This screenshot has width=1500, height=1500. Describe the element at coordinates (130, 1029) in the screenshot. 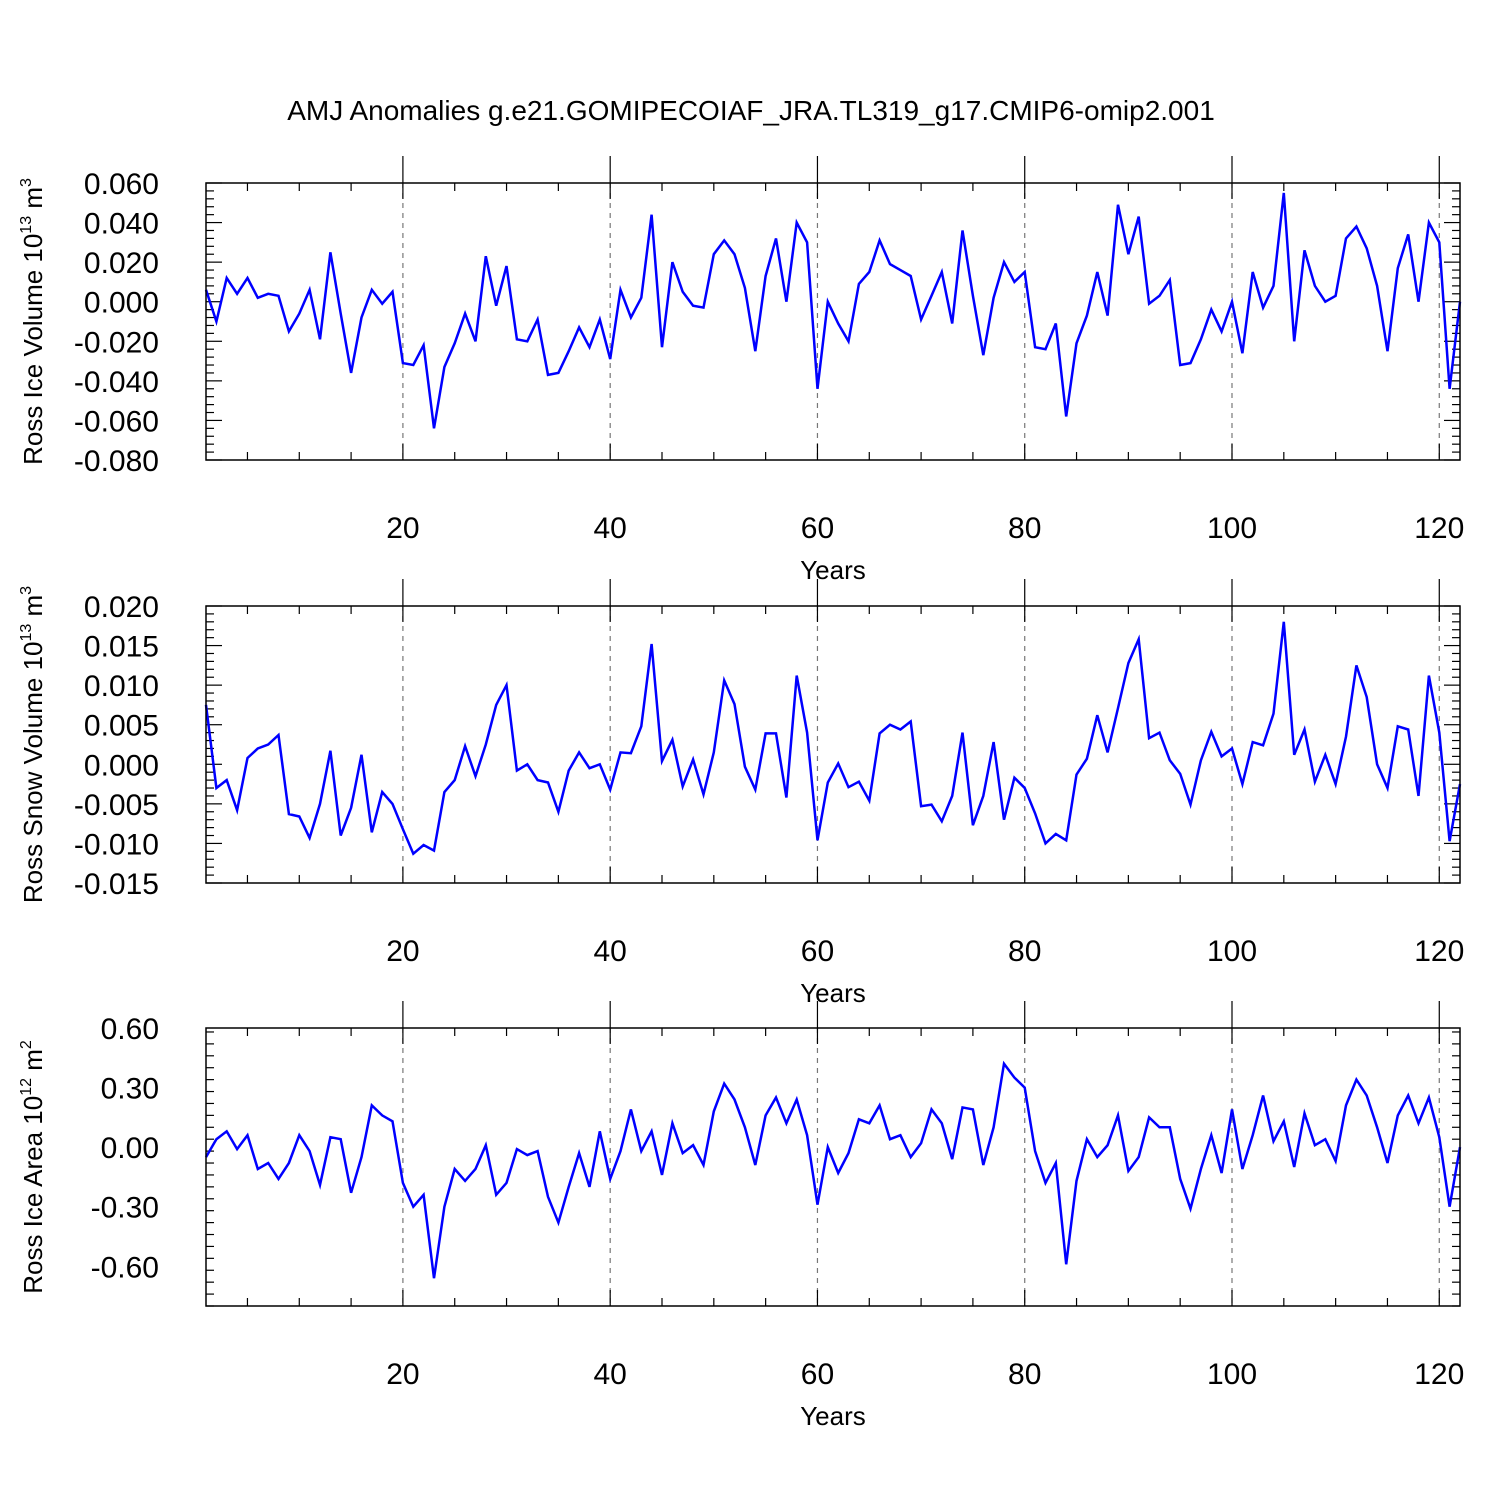

I see `y-tick-label: 0.60` at that location.